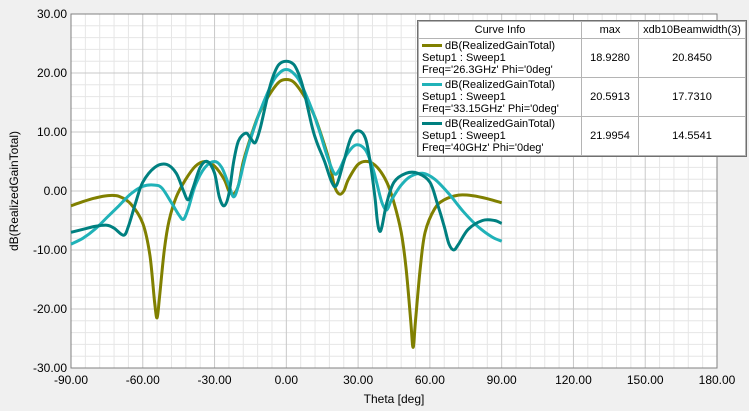 The width and height of the screenshot is (749, 411). Describe the element at coordinates (610, 97) in the screenshot. I see `legend-max-value: 20.5913` at that location.